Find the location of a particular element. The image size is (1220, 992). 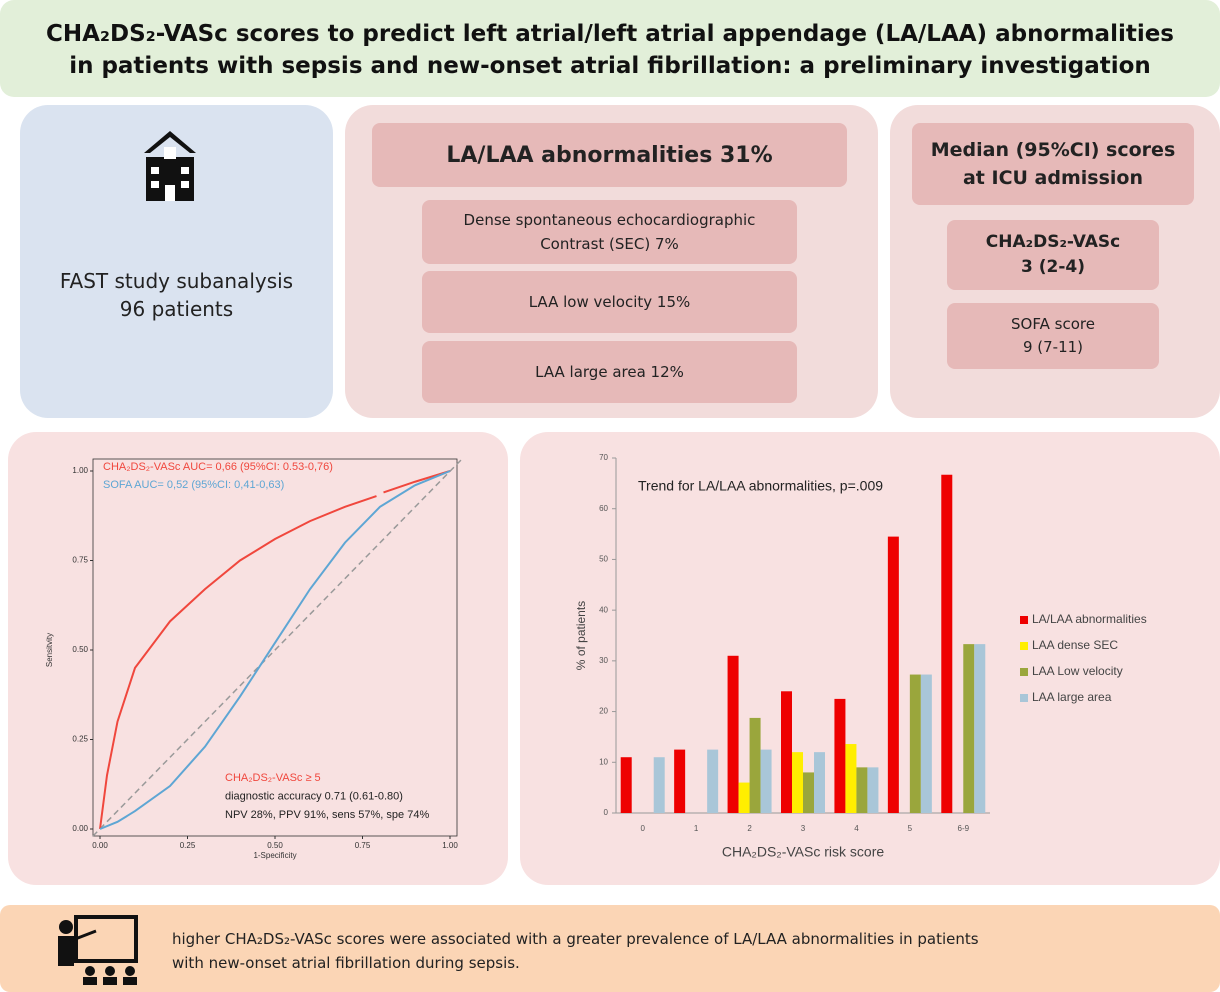

reference-line is located at coordinates (277, 647).